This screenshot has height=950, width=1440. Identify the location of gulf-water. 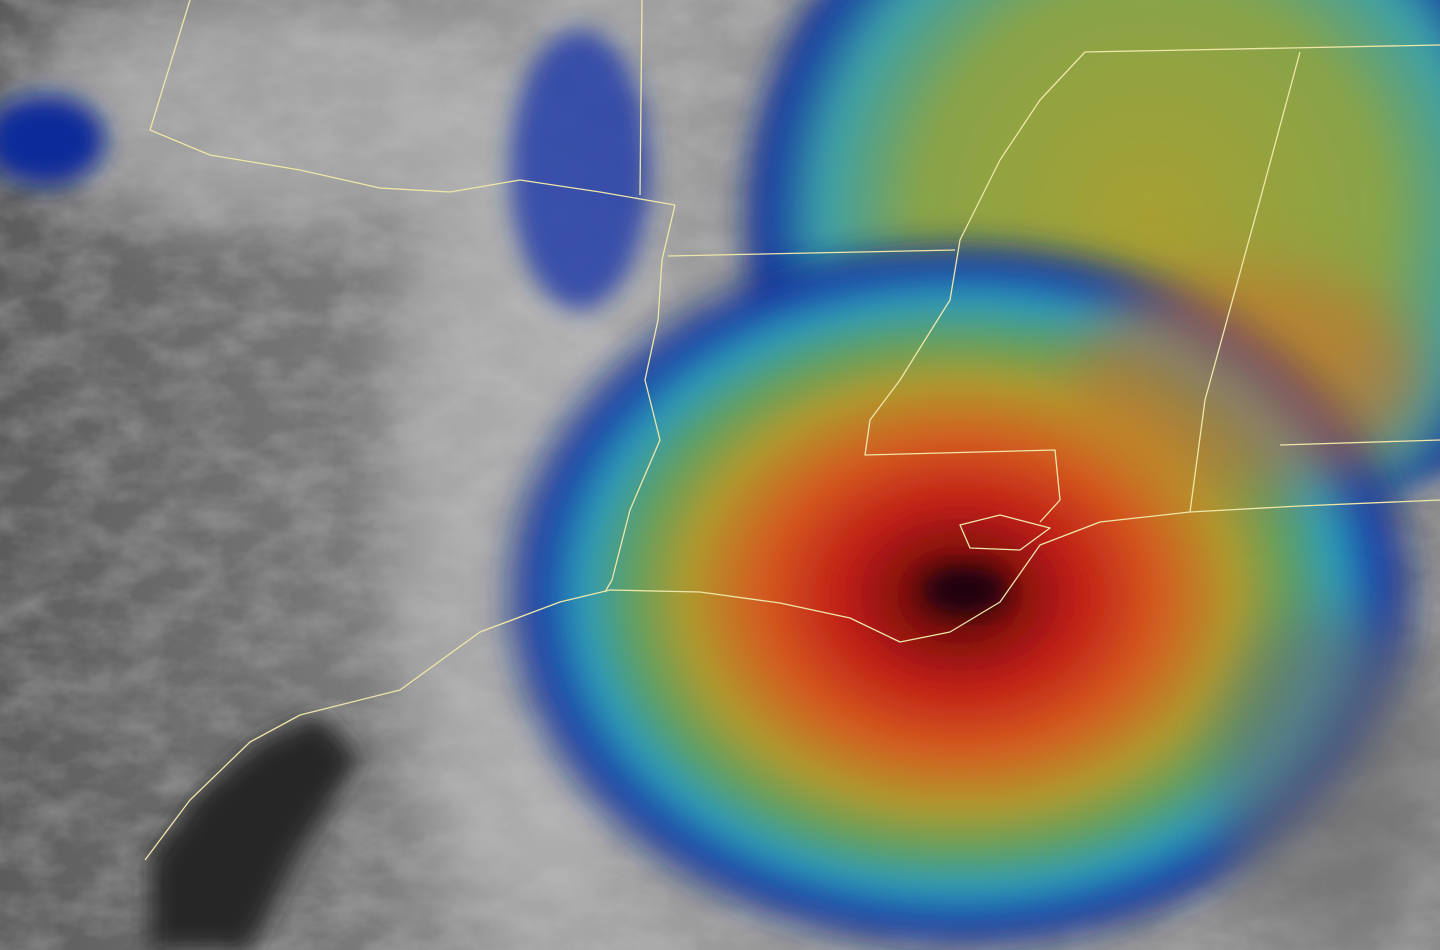
(255, 832).